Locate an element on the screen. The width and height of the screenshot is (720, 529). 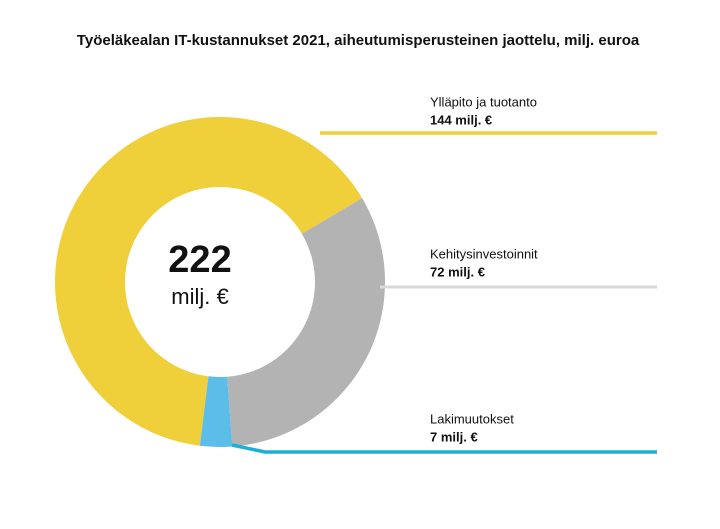
value-label: 7 milj. € is located at coordinates (454, 436).